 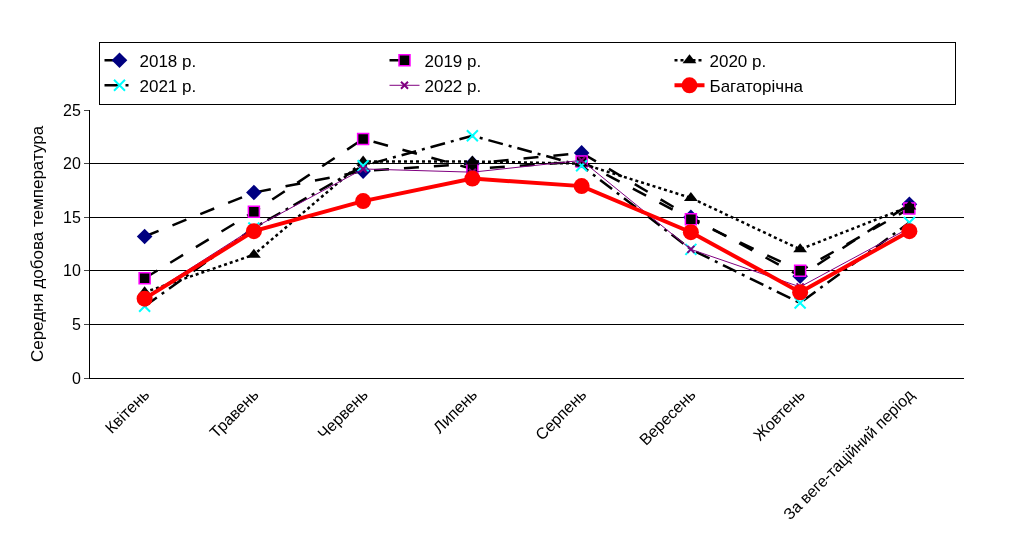 What do you see at coordinates (168, 61) in the screenshot?
I see `legend-label: 2018 р.` at bounding box center [168, 61].